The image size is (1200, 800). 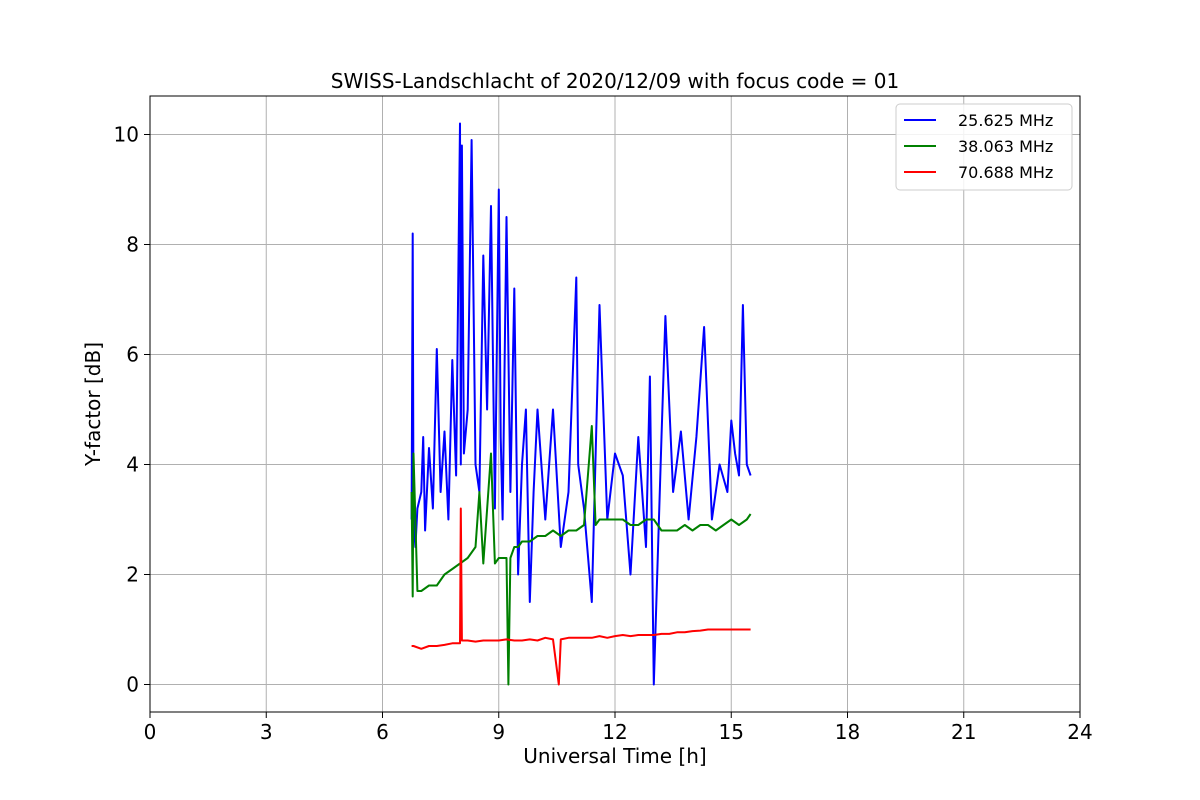 What do you see at coordinates (847, 732) in the screenshot?
I see `x-tick-label: 18` at bounding box center [847, 732].